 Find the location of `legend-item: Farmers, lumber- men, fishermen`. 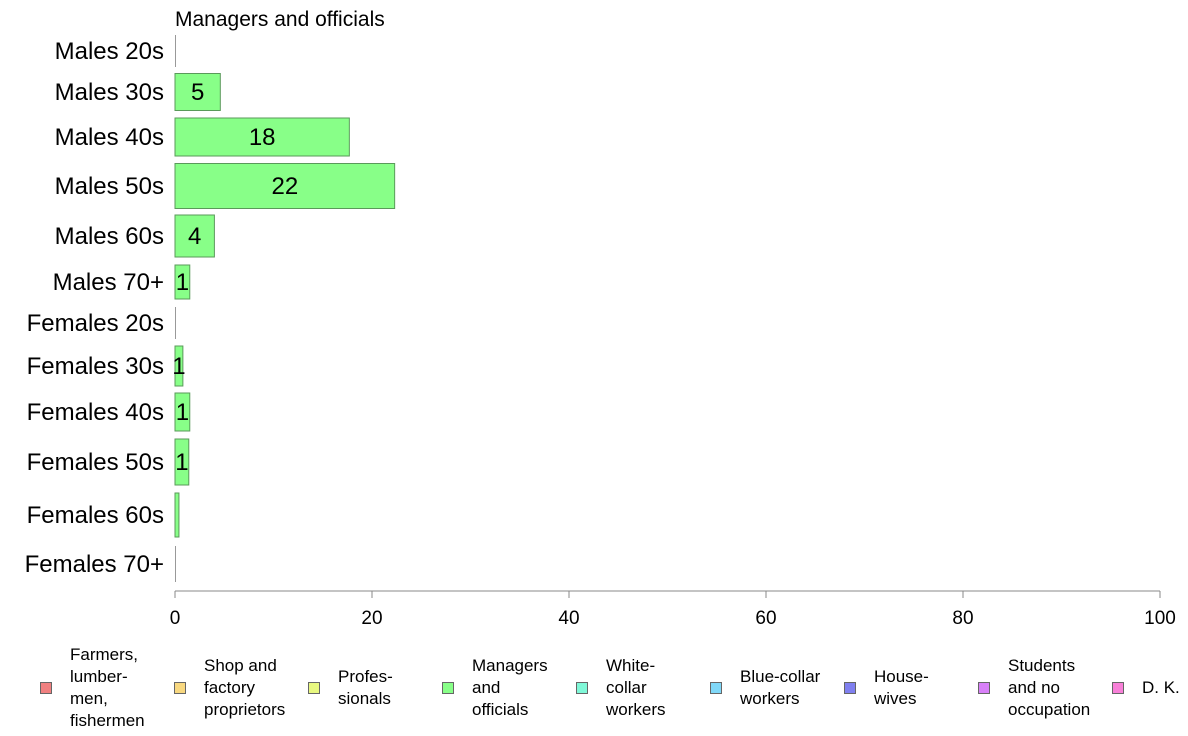

legend-item: Farmers, lumber- men, fishermen is located at coordinates (92, 688).